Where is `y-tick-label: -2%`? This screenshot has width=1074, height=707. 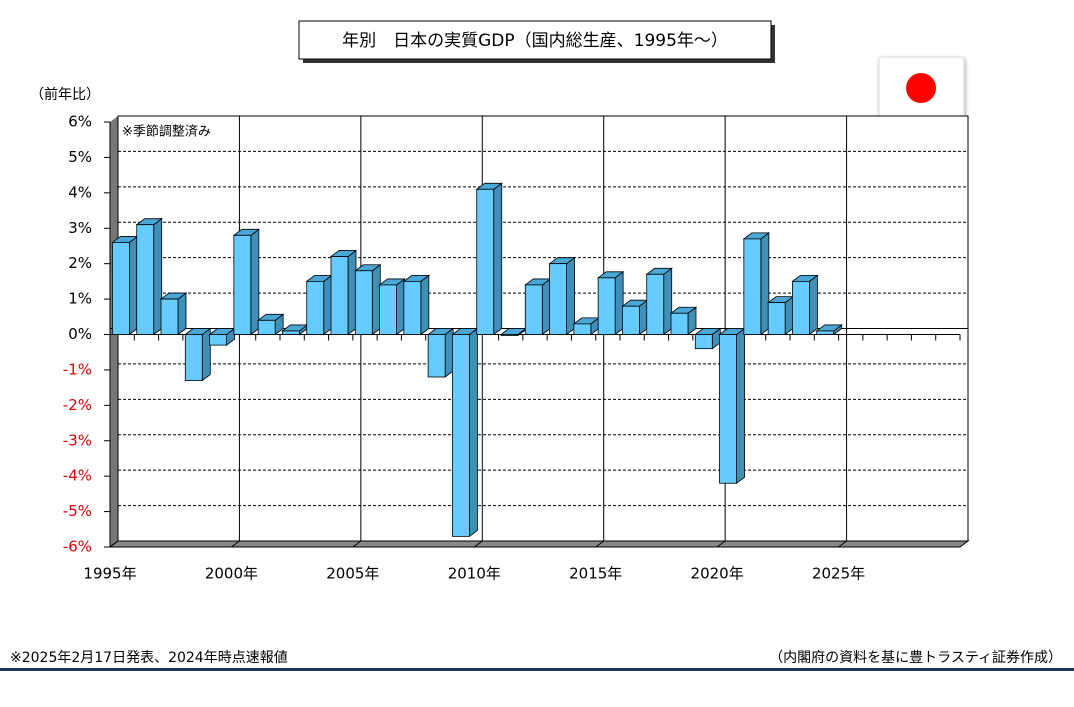
y-tick-label: -2% is located at coordinates (77, 405).